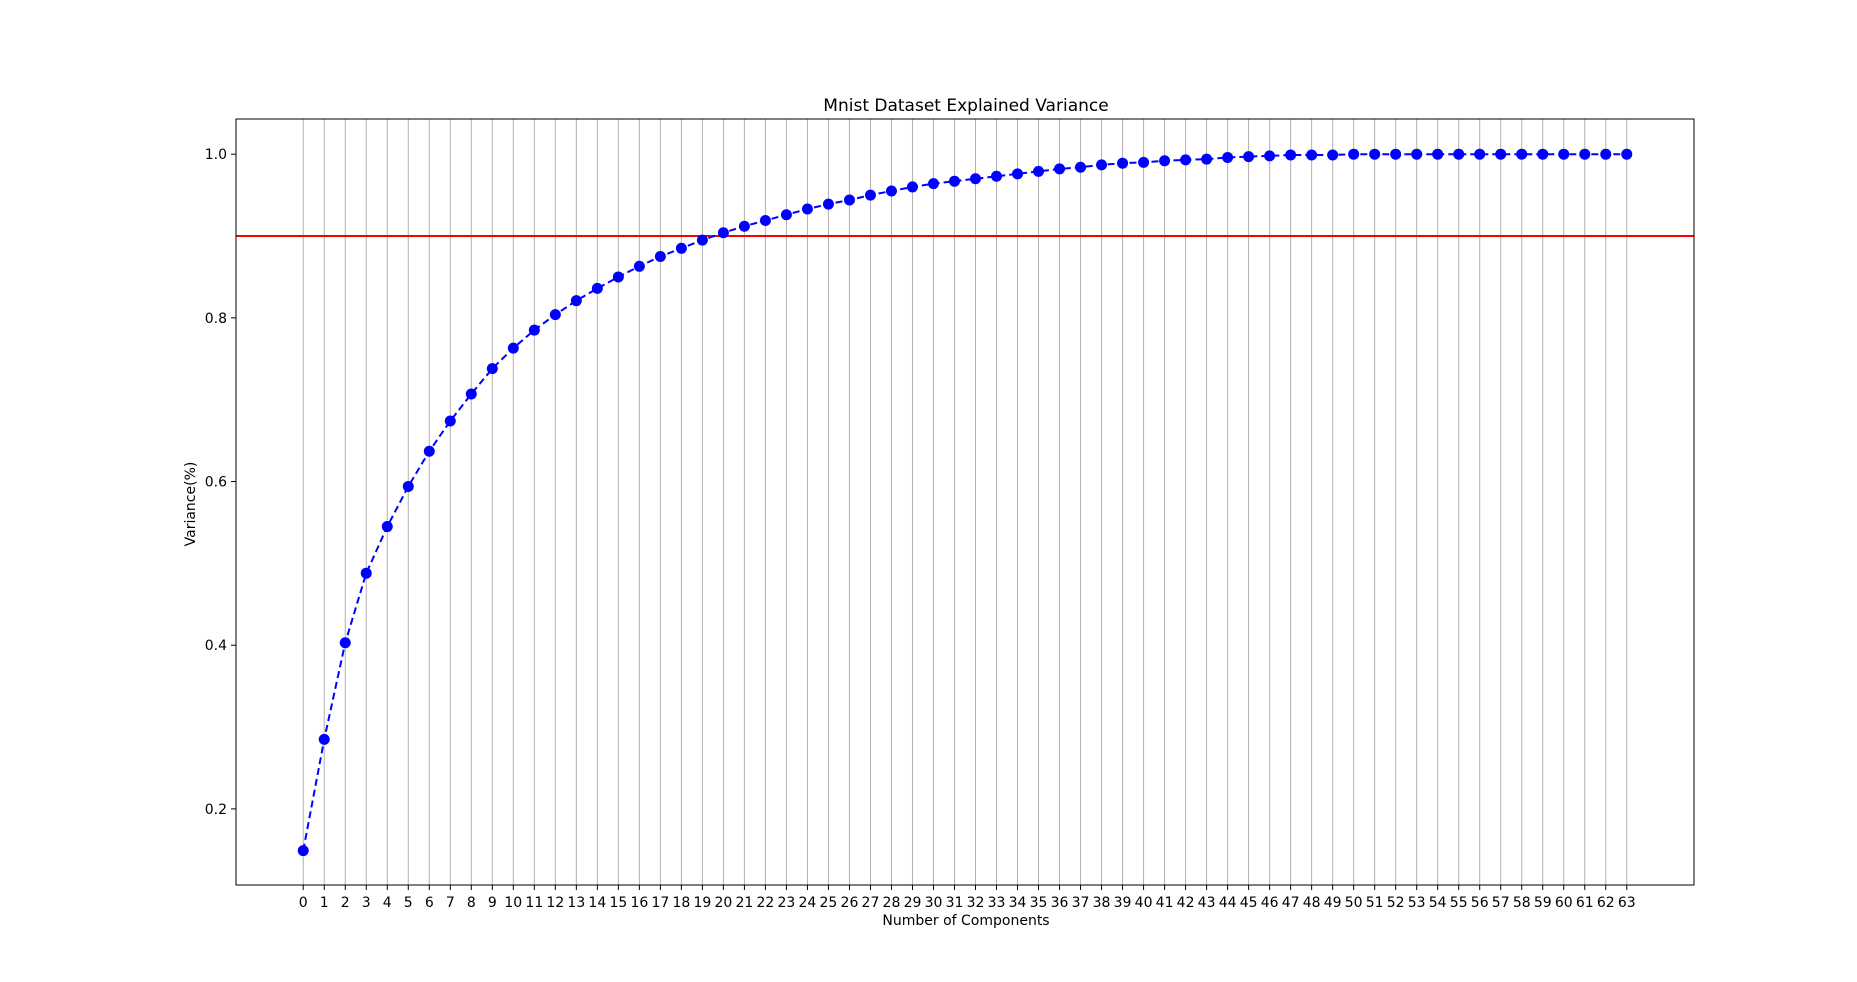 The width and height of the screenshot is (1857, 982). I want to click on x-tick-label: 22, so click(766, 903).